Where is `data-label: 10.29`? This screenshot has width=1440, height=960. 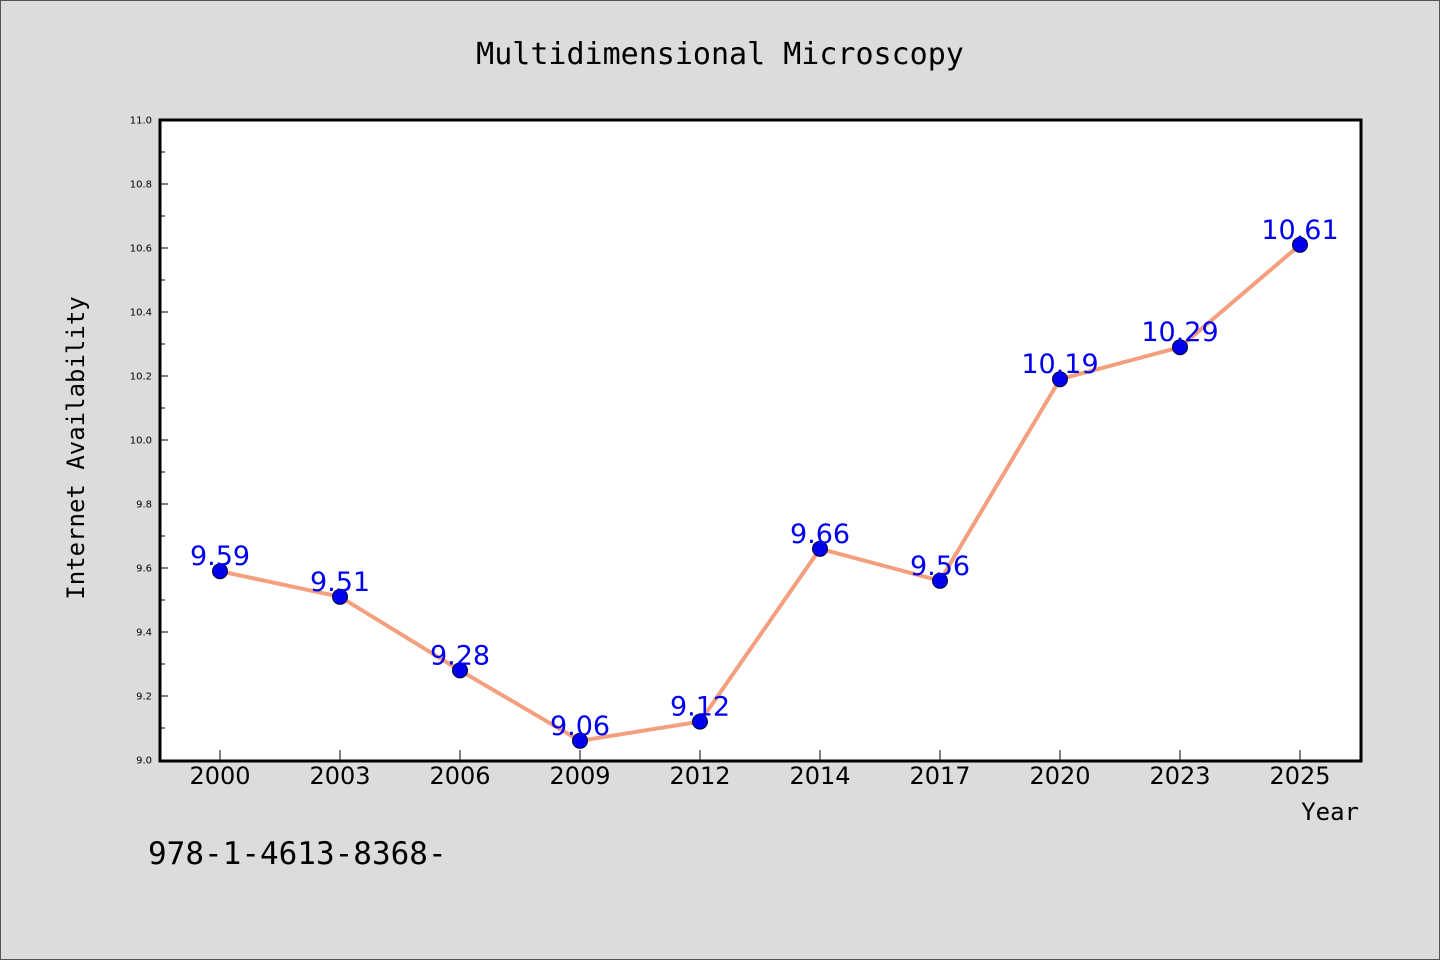 data-label: 10.29 is located at coordinates (1179, 332).